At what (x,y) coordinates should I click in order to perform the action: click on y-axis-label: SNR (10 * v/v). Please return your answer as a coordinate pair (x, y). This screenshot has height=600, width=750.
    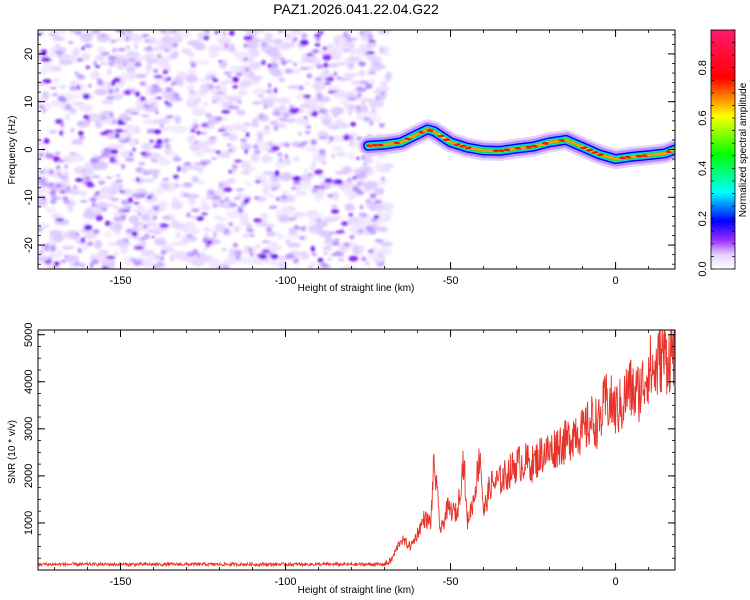
    Looking at the image, I should click on (12, 452).